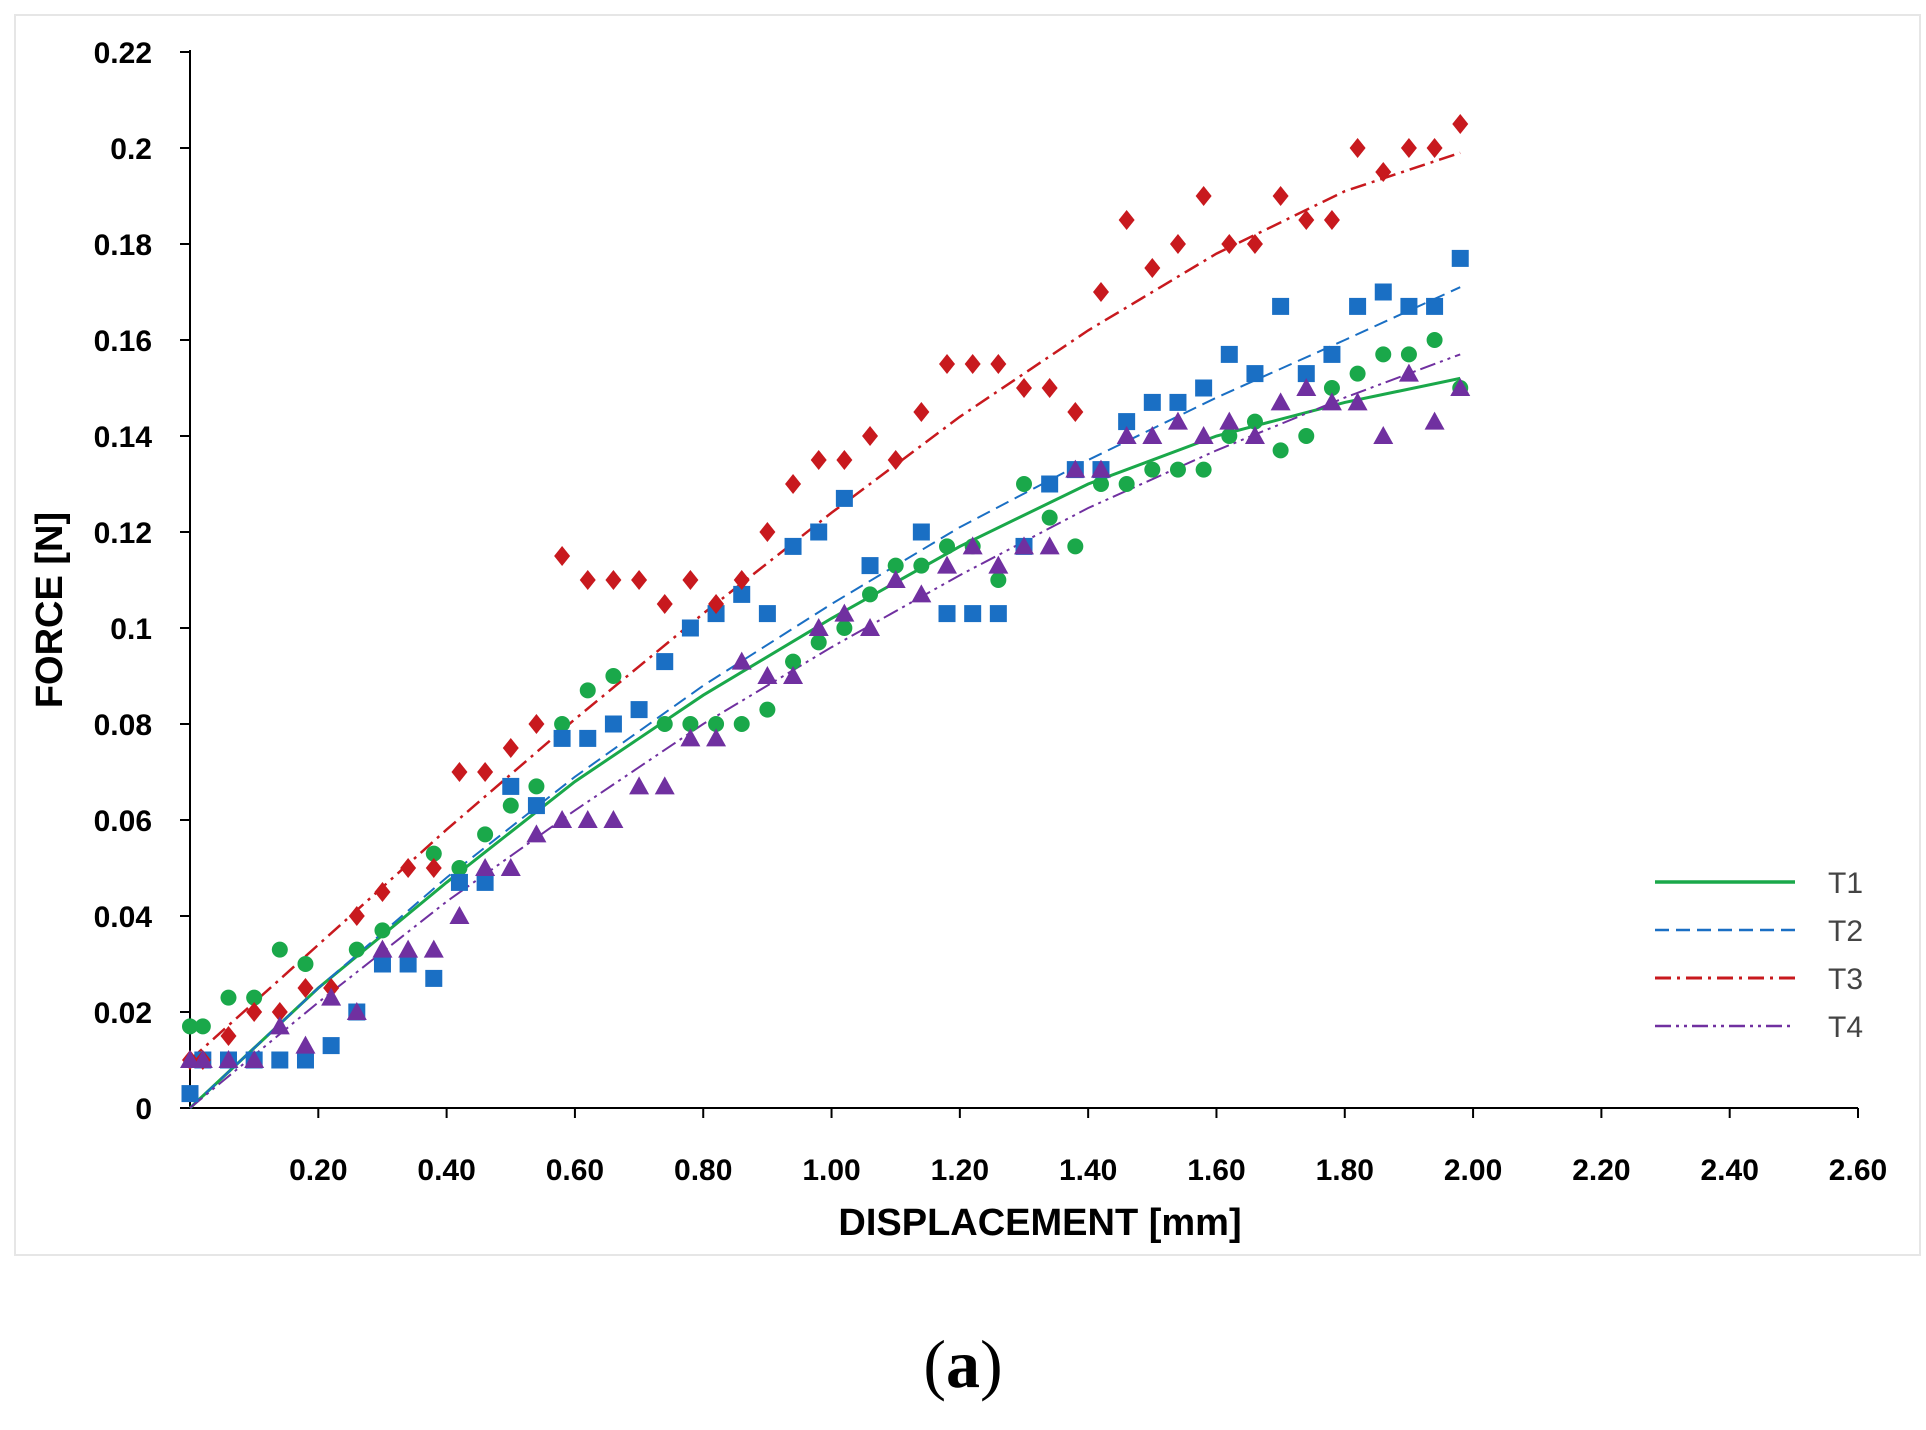  Describe the element at coordinates (575, 1170) in the screenshot. I see `x-tick-label: 0.60` at that location.